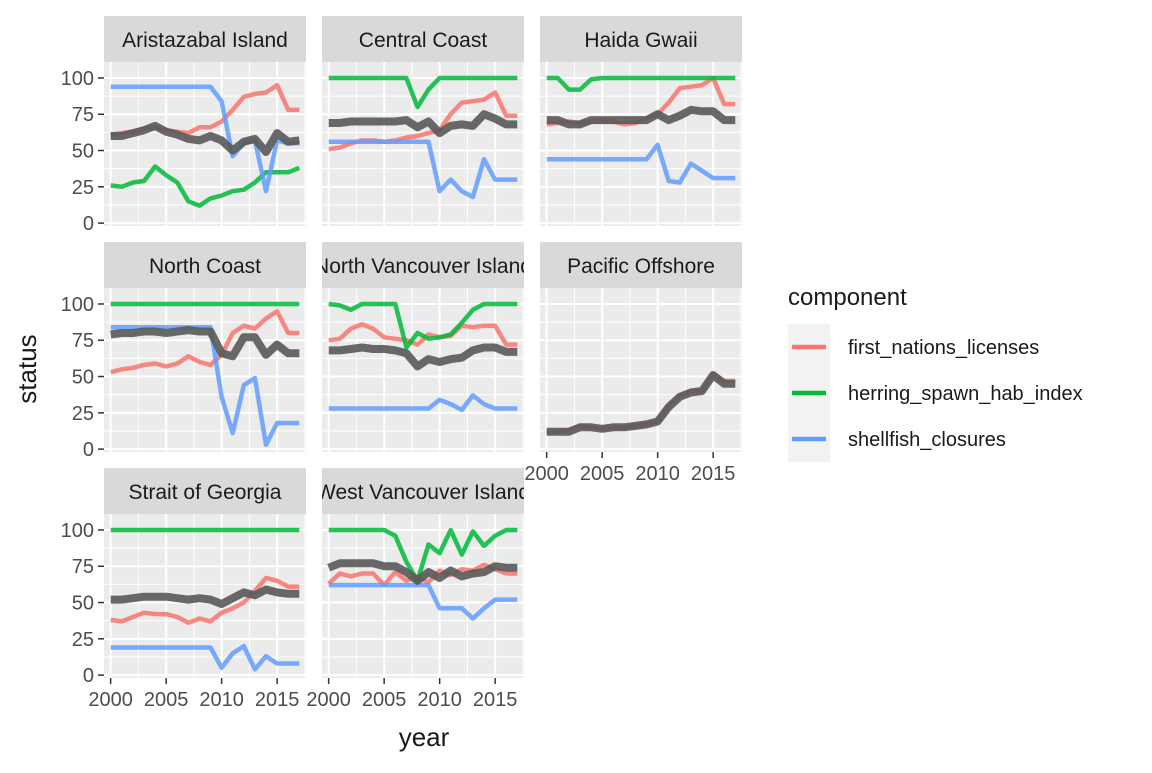  I want to click on facet-strip-label: North Vancouver Island, so click(423, 266).